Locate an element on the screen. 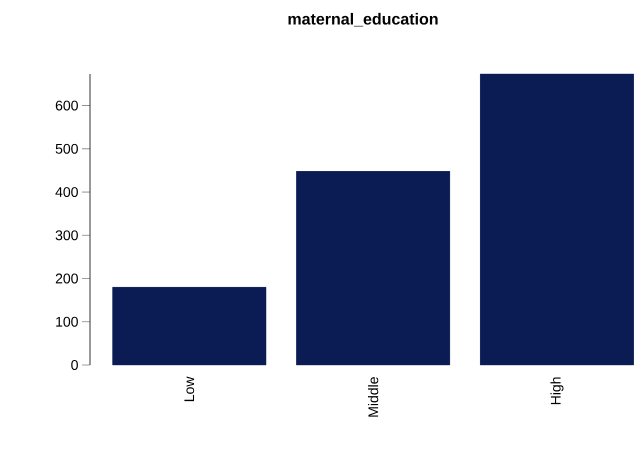 The height and width of the screenshot is (468, 636). y-tick-label: 500 is located at coordinates (67, 149).